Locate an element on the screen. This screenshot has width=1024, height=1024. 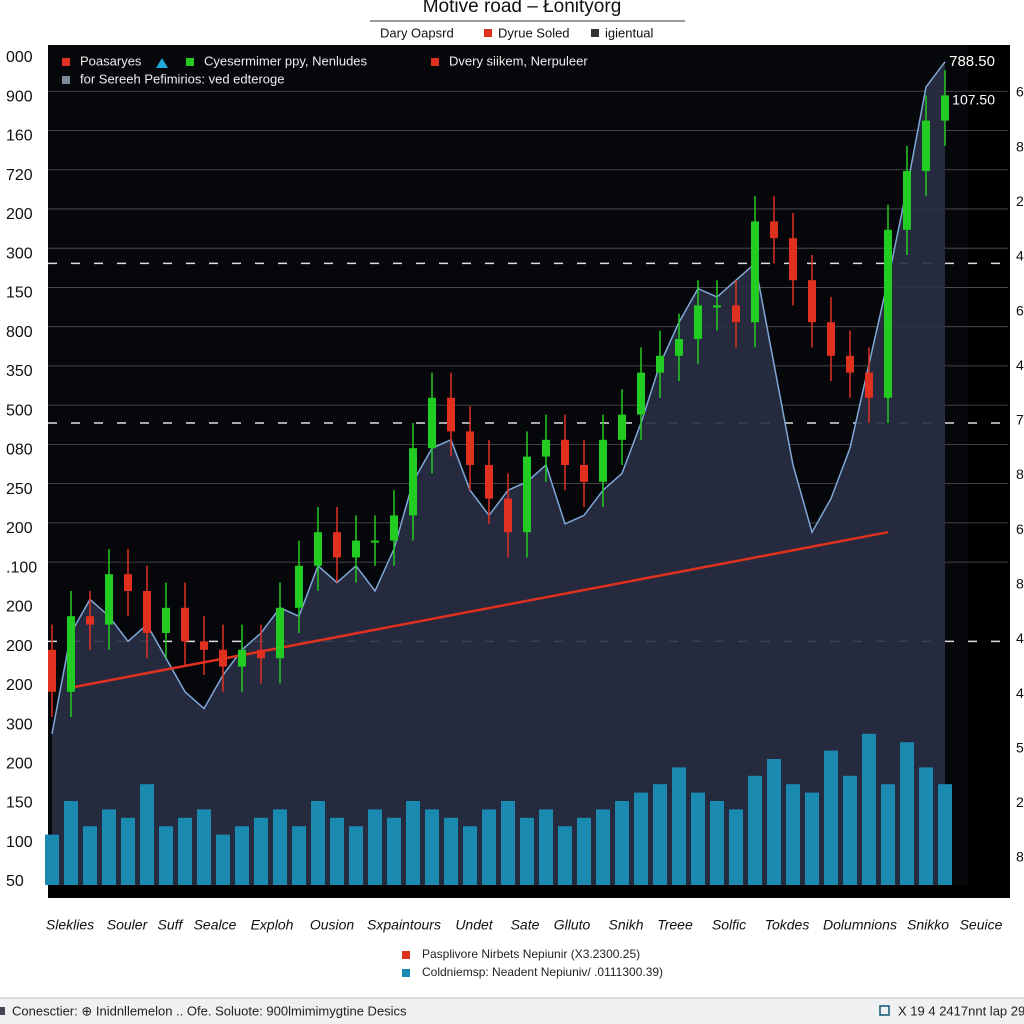
bottom-legend-marker is located at coordinates (406, 955).